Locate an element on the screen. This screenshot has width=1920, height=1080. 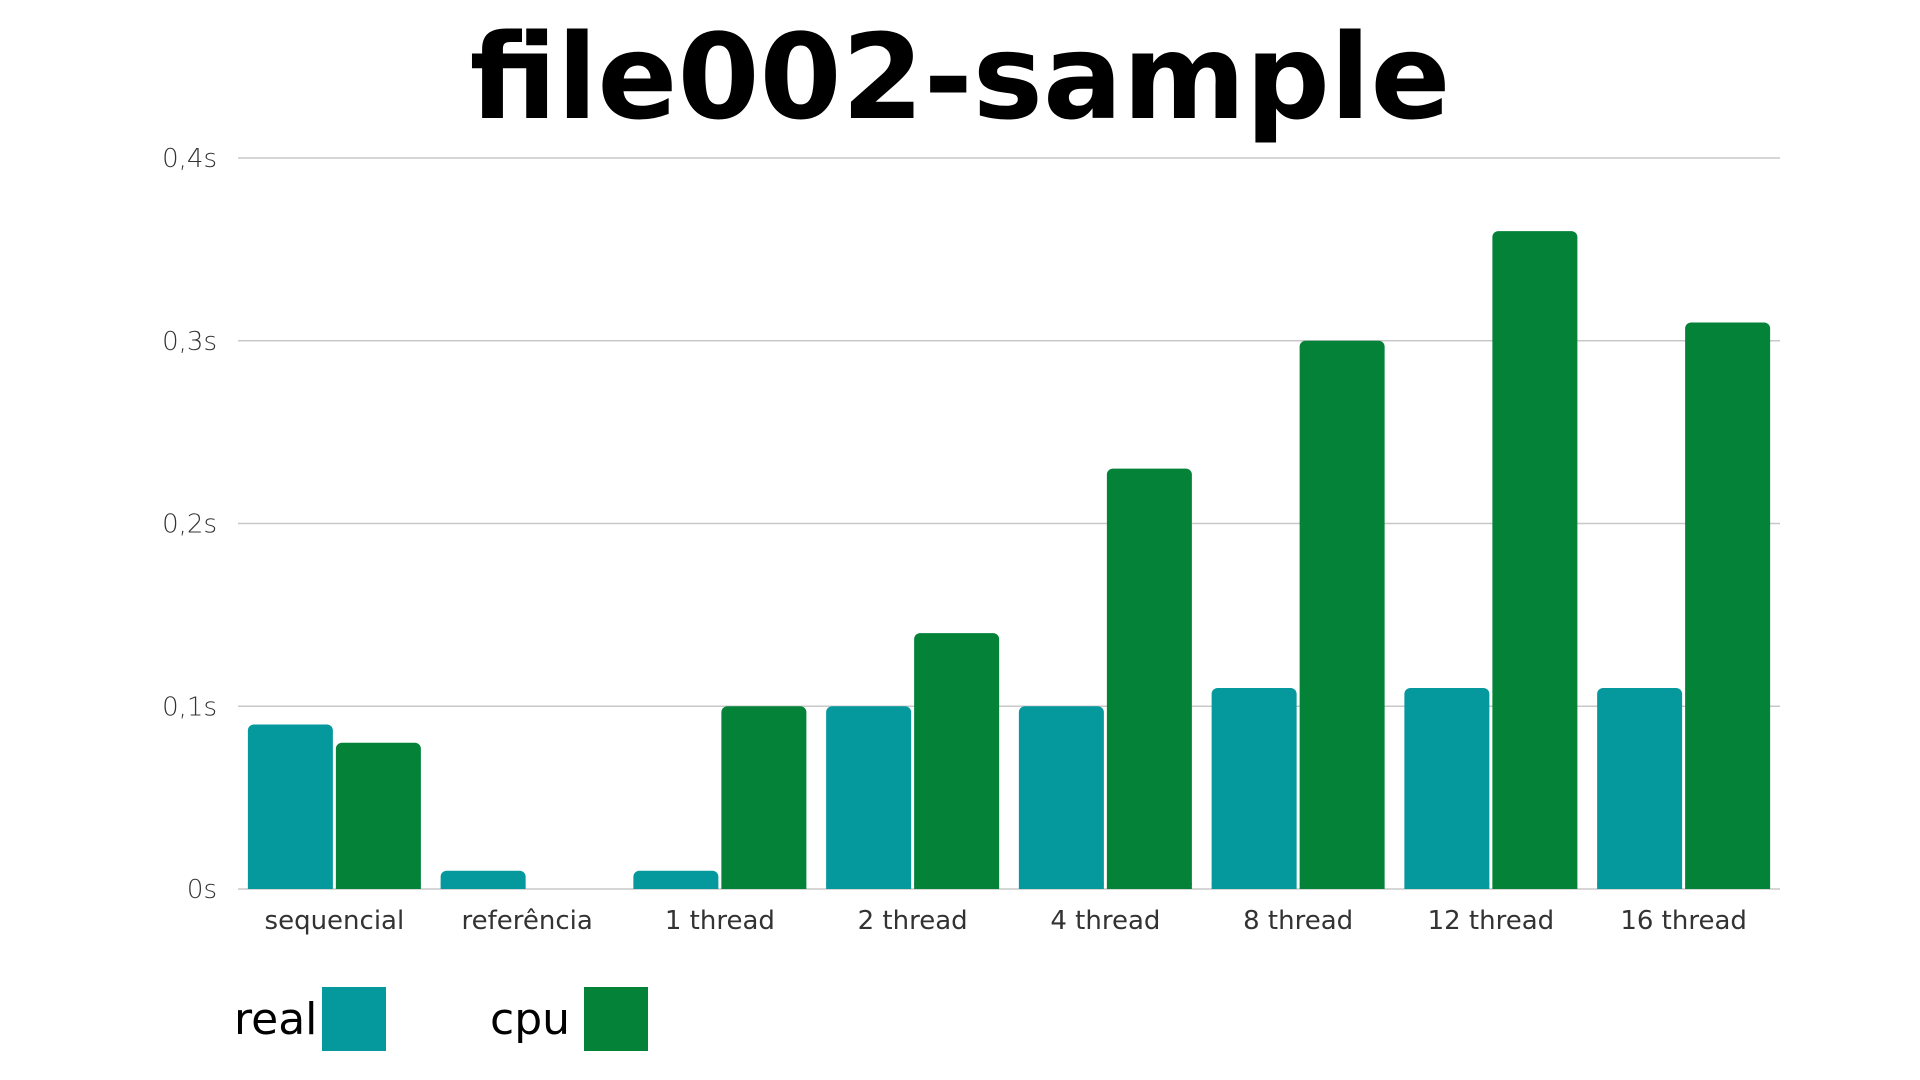
y-axis-ticks: 0s 0,1s 0,2s 0,3s 0,4s is located at coordinates (189, 524).